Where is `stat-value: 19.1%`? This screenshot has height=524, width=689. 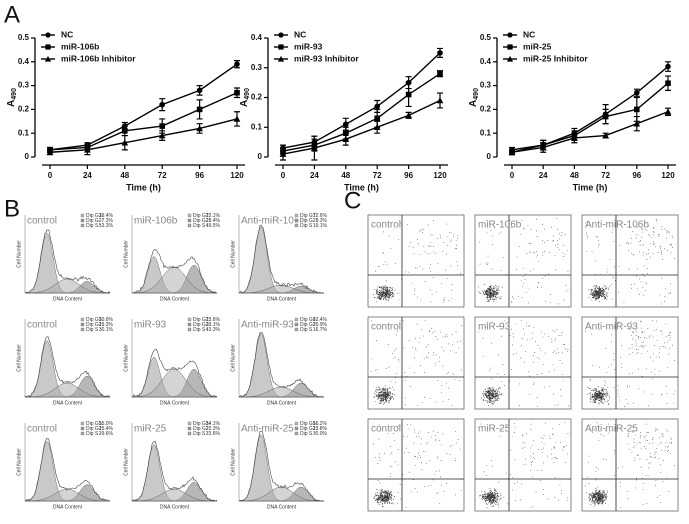 stat-value: 19.1% is located at coordinates (320, 226).